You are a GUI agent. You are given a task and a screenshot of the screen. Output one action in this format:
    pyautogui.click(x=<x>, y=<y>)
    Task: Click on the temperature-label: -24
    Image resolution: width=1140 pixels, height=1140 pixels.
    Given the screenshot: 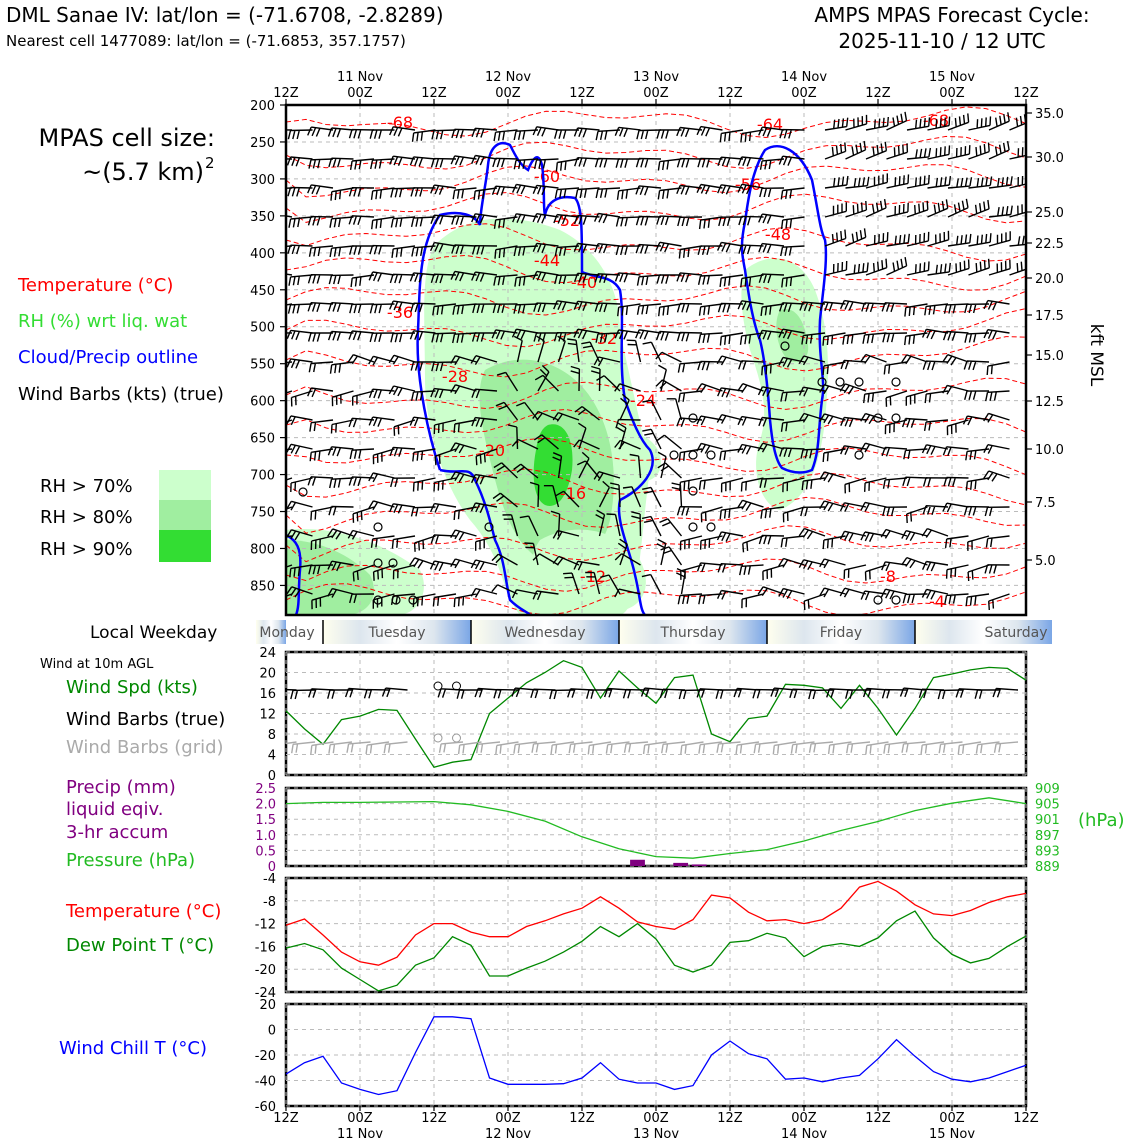 What is the action you would take?
    pyautogui.click(x=643, y=400)
    